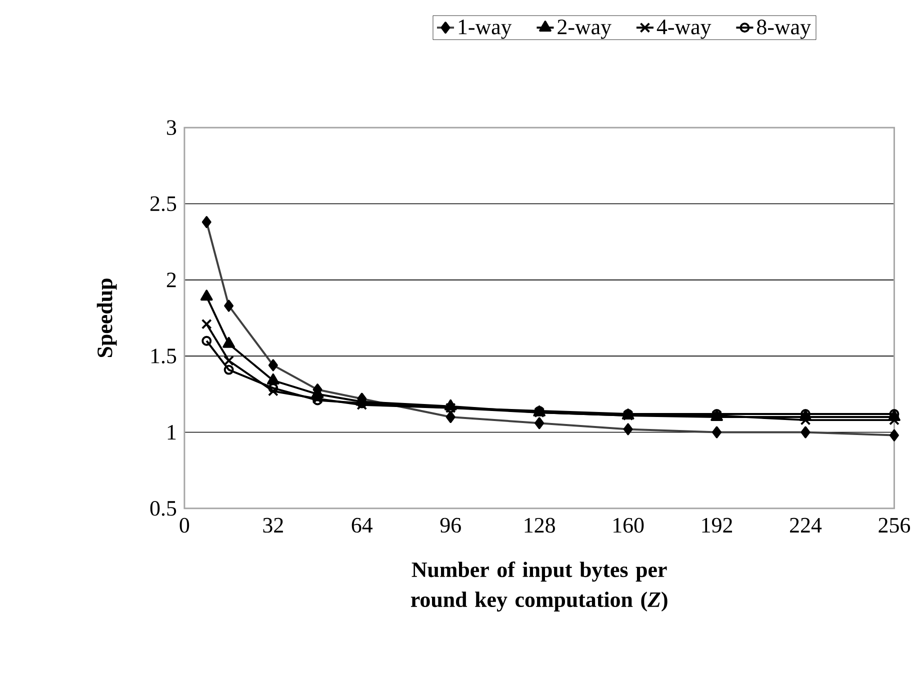 This screenshot has height=681, width=914. Describe the element at coordinates (163, 508) in the screenshot. I see `y-tick-label: 0.5` at that location.